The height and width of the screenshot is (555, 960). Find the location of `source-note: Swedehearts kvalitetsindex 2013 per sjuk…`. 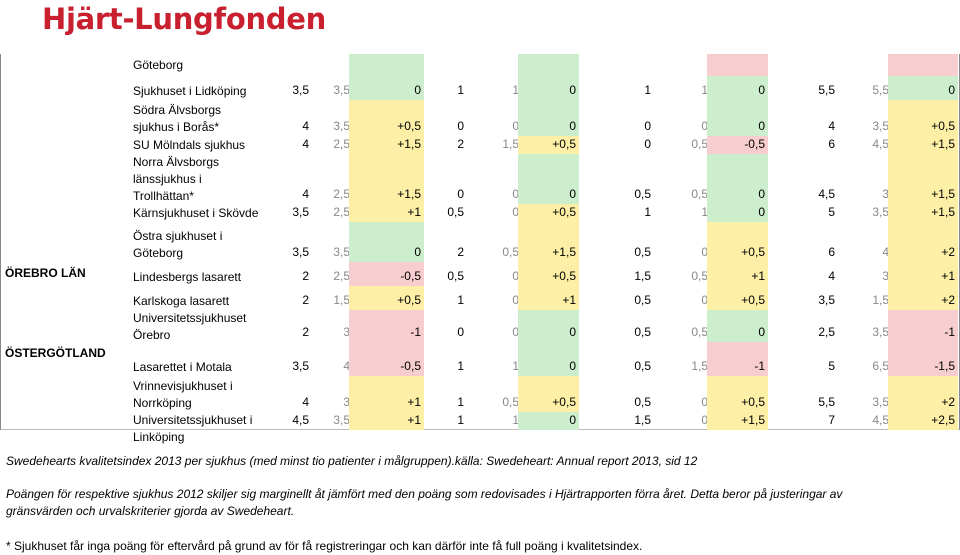

source-note: Swedehearts kvalitetsindex 2013 per sjuk… is located at coordinates (352, 461).